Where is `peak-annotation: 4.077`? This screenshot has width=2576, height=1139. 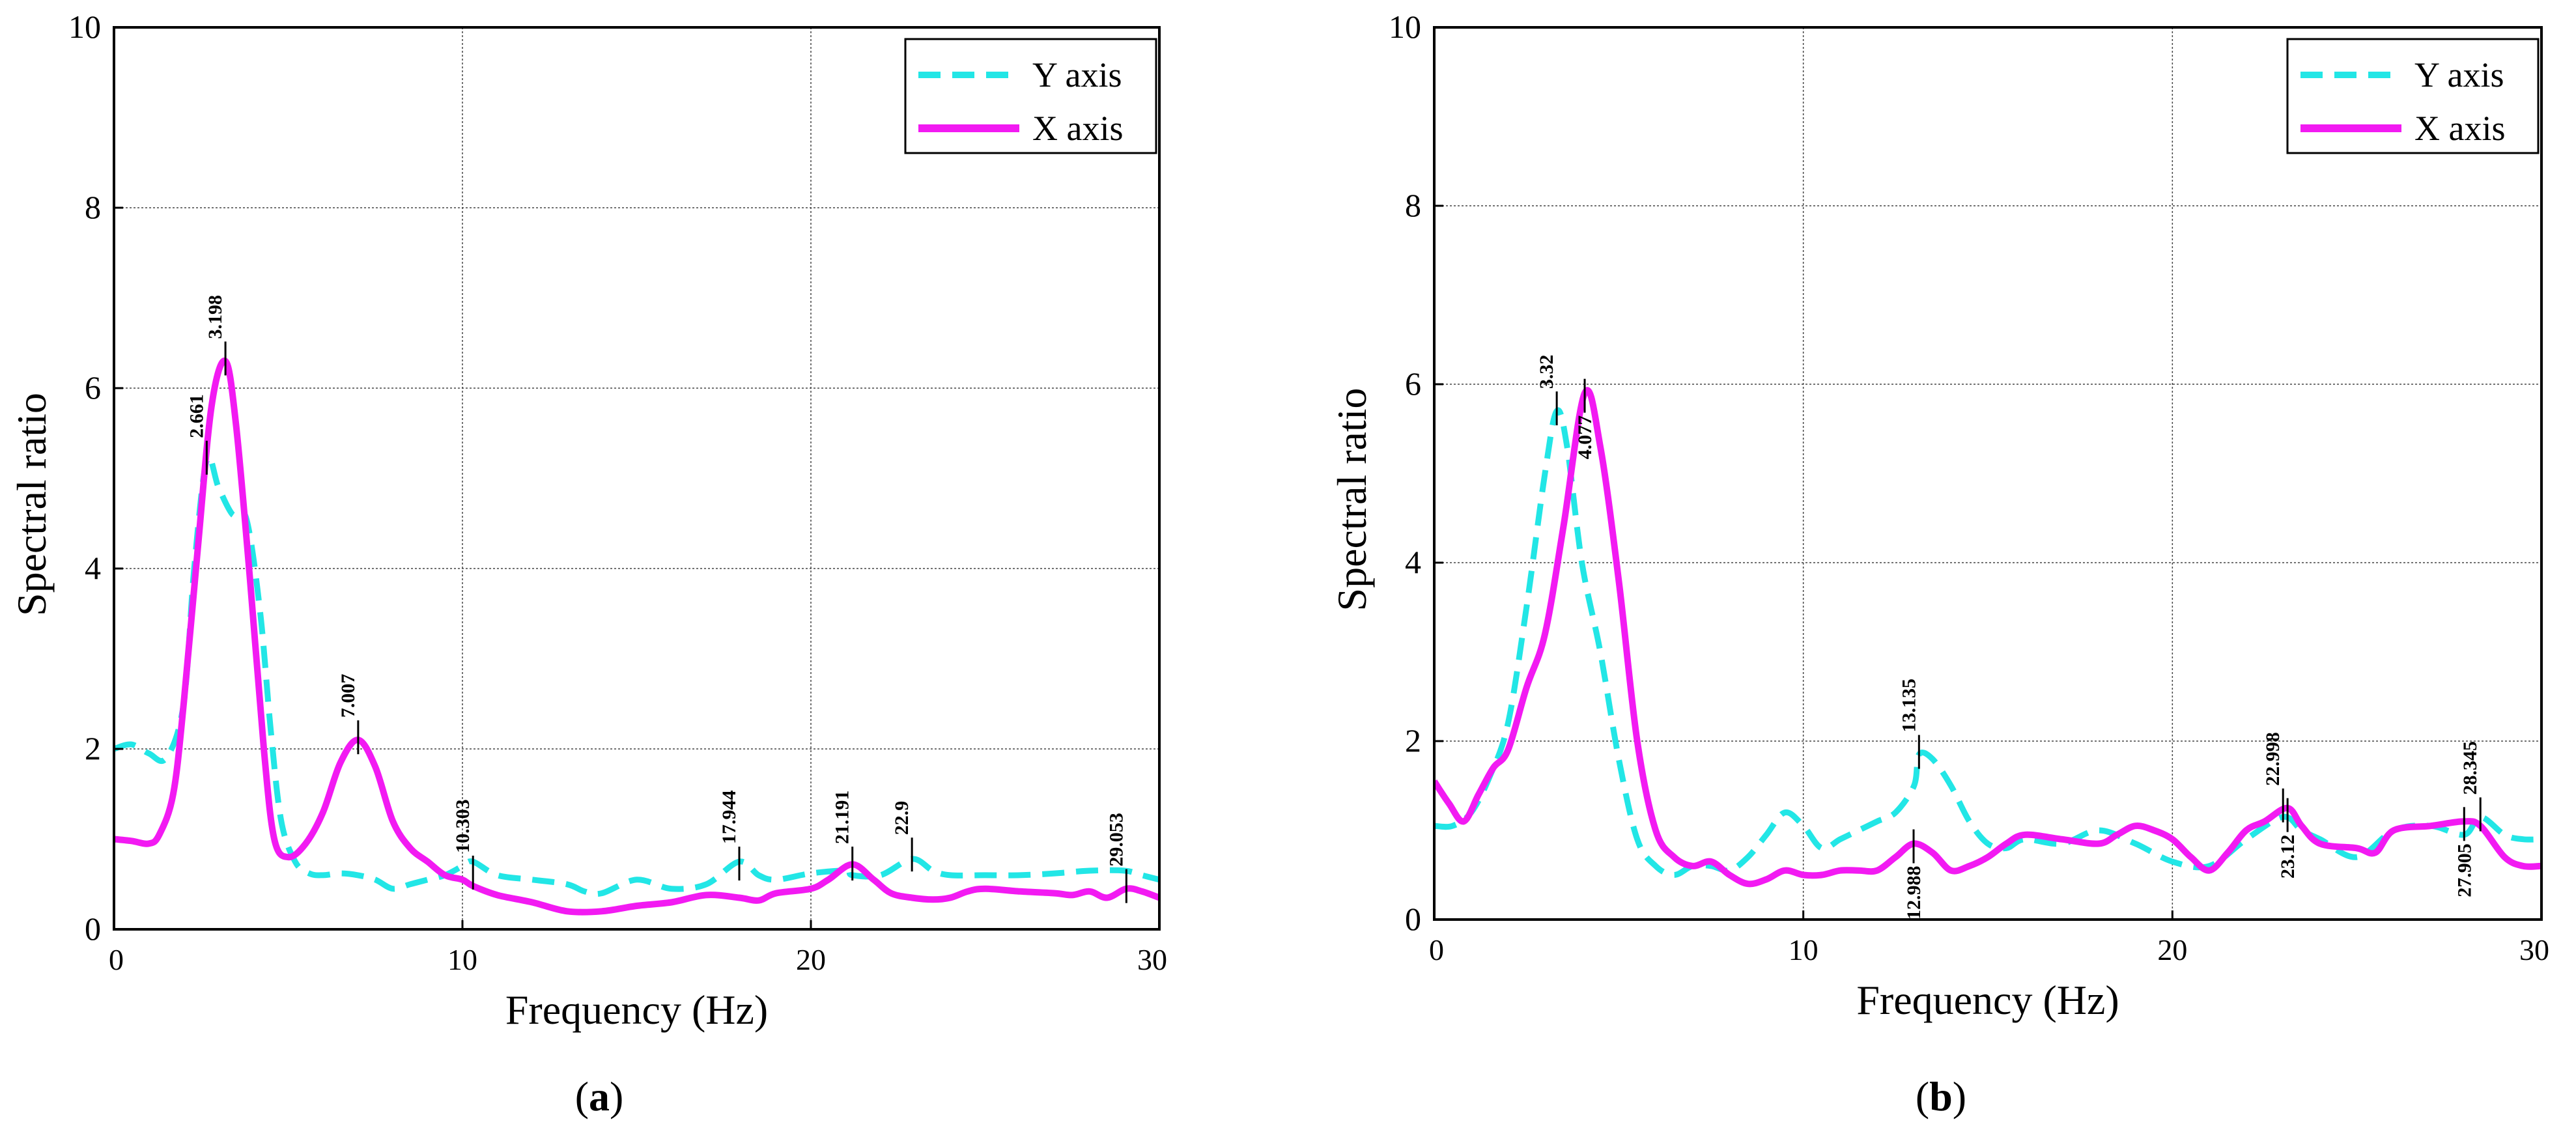 peak-annotation: 4.077 is located at coordinates (1585, 419).